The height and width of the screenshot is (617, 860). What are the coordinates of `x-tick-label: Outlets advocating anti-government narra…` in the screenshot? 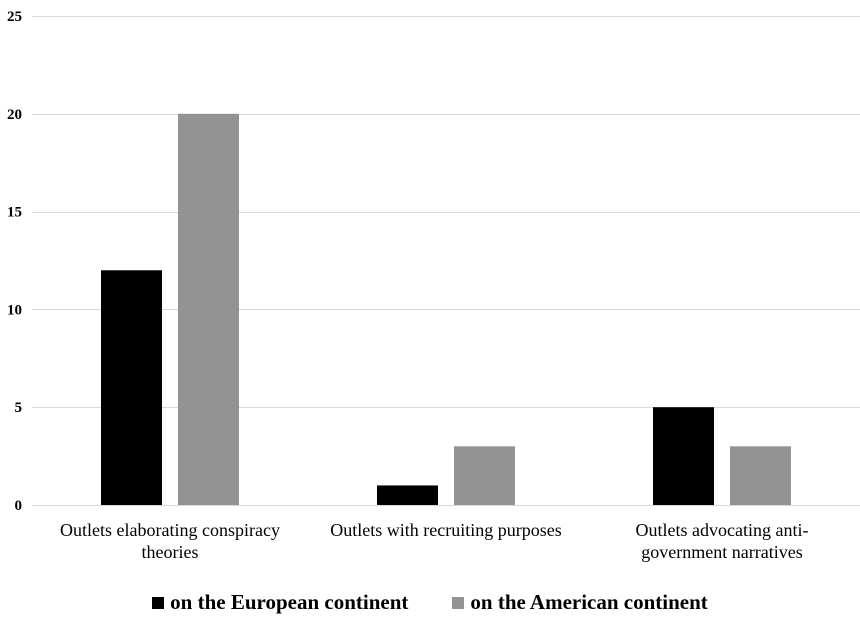 It's located at (722, 541).